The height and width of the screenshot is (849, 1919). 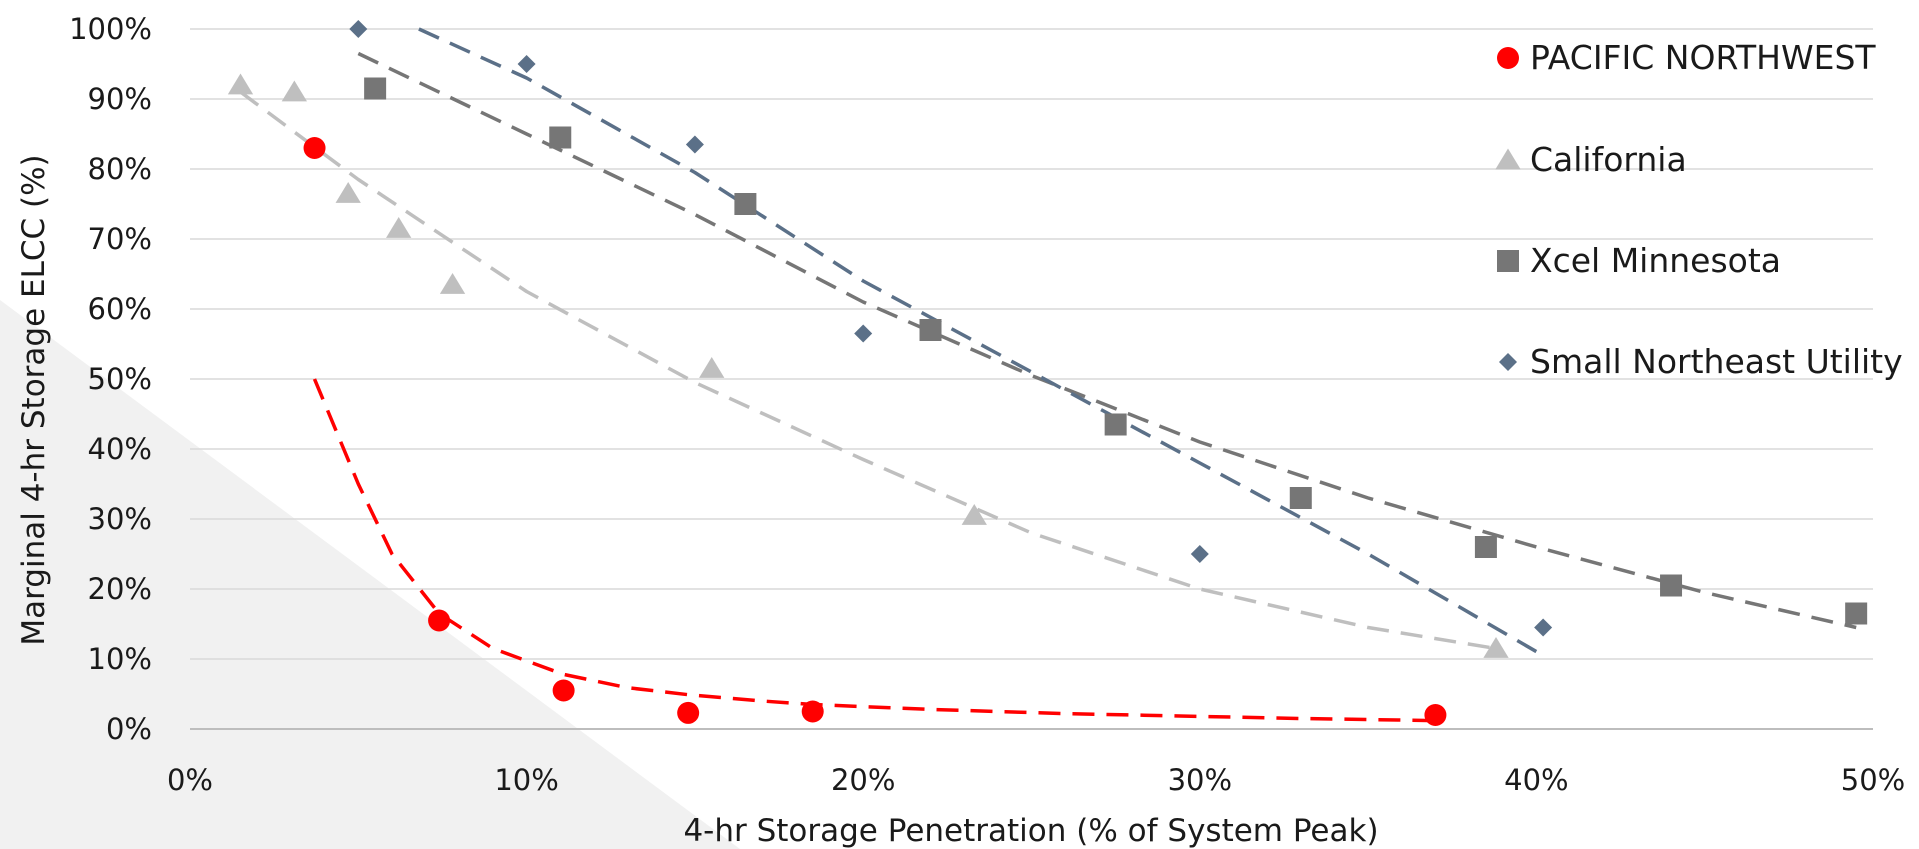 What do you see at coordinates (110, 29) in the screenshot?
I see `y-tick-label: 100%` at bounding box center [110, 29].